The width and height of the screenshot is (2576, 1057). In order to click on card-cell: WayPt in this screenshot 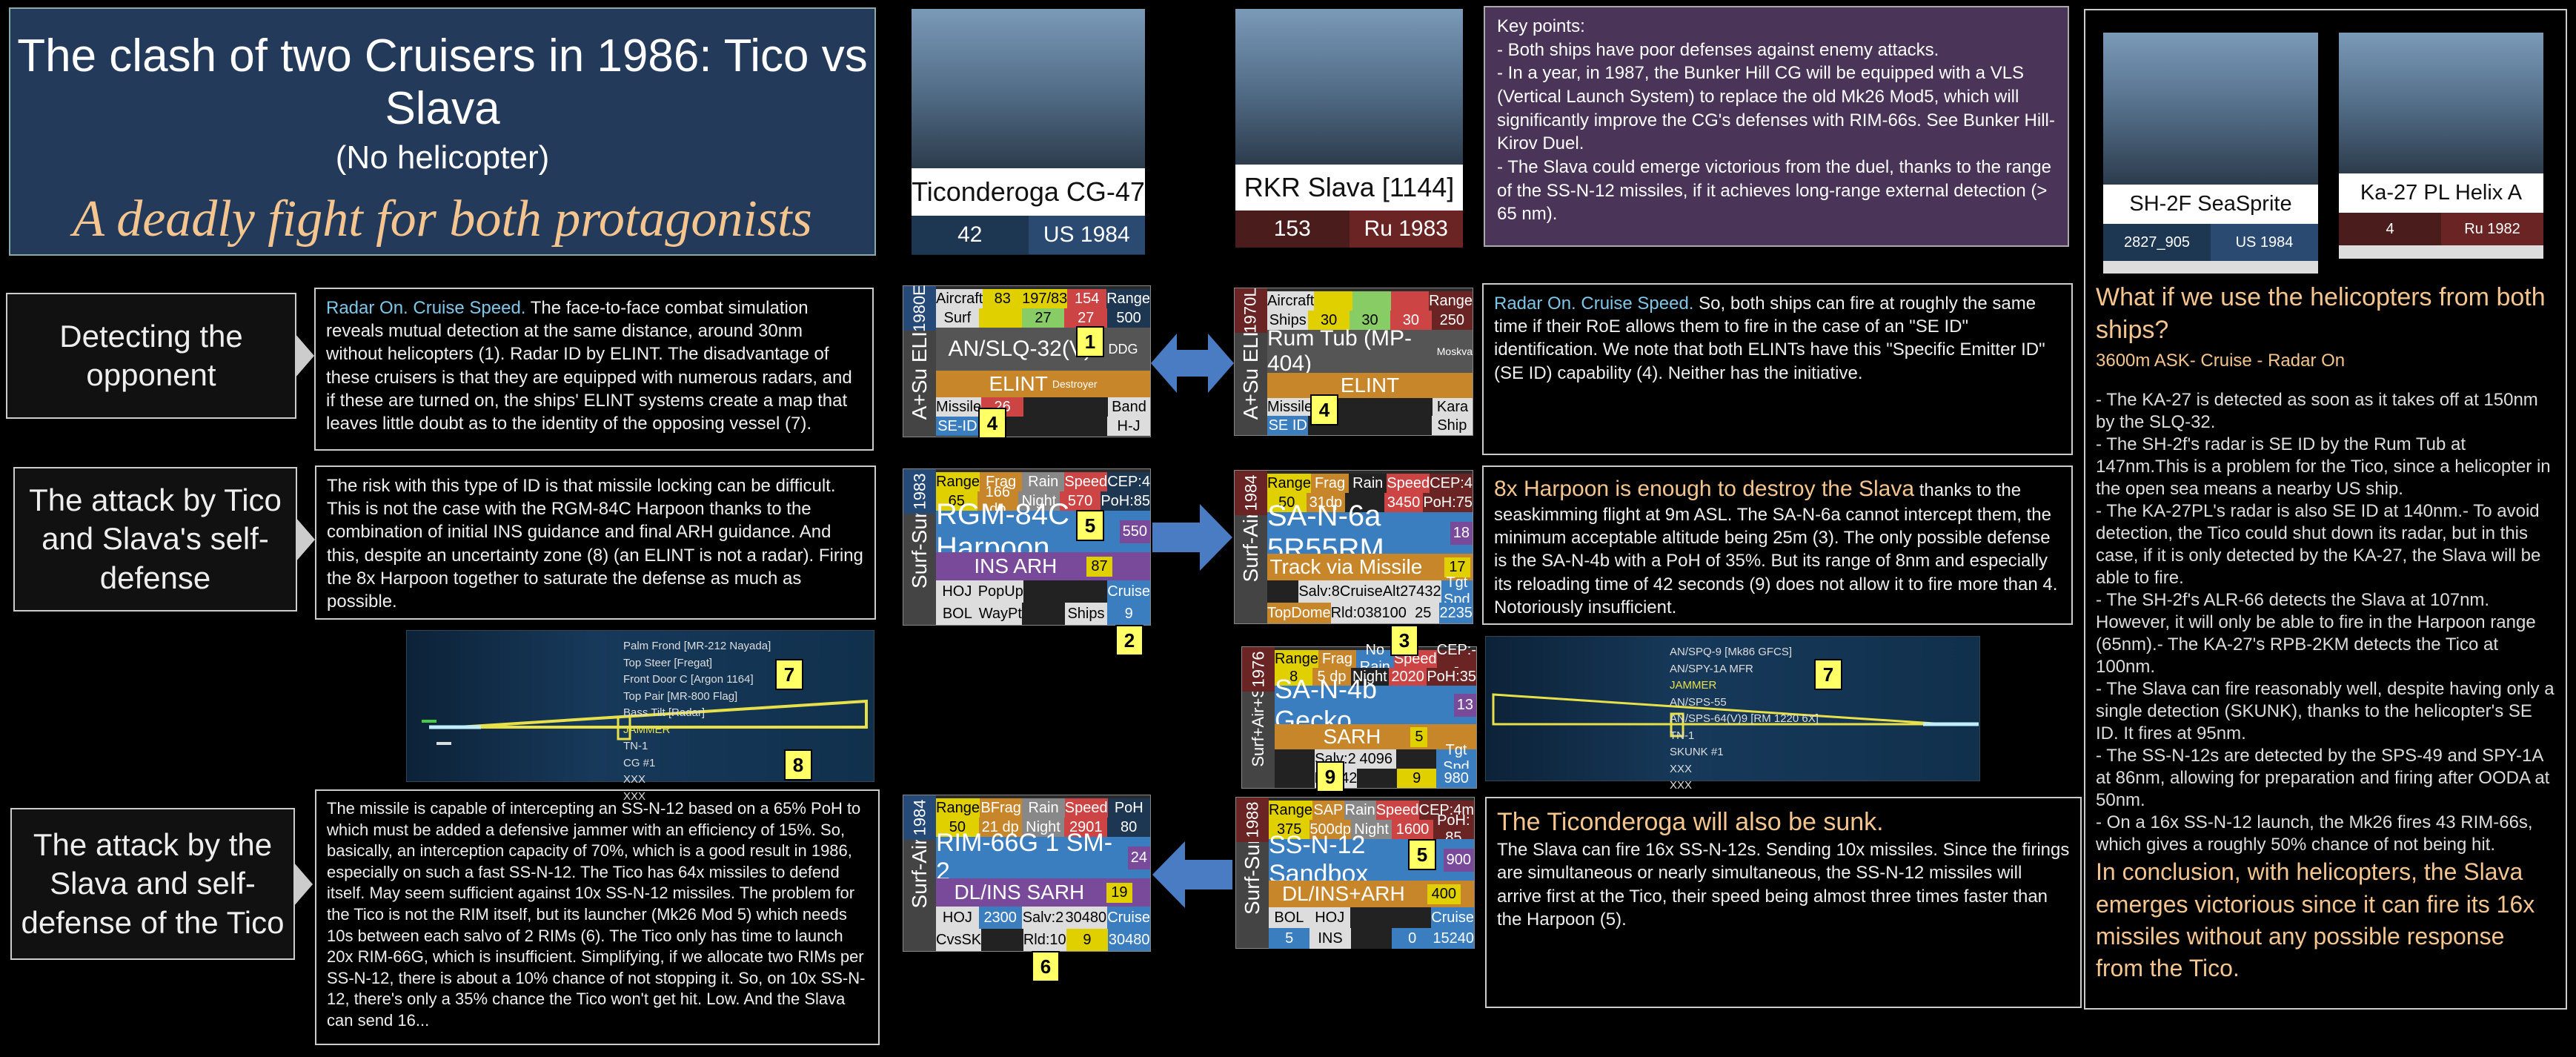, I will do `click(1000, 614)`.